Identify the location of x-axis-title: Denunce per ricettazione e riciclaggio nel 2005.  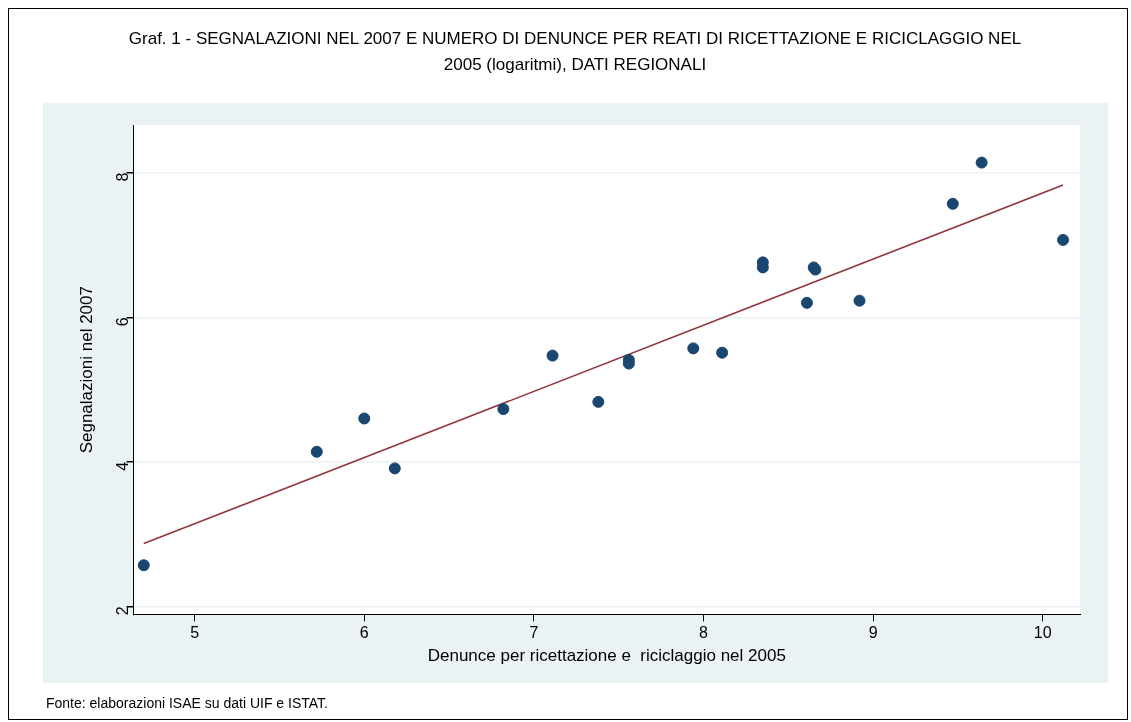
(606, 656).